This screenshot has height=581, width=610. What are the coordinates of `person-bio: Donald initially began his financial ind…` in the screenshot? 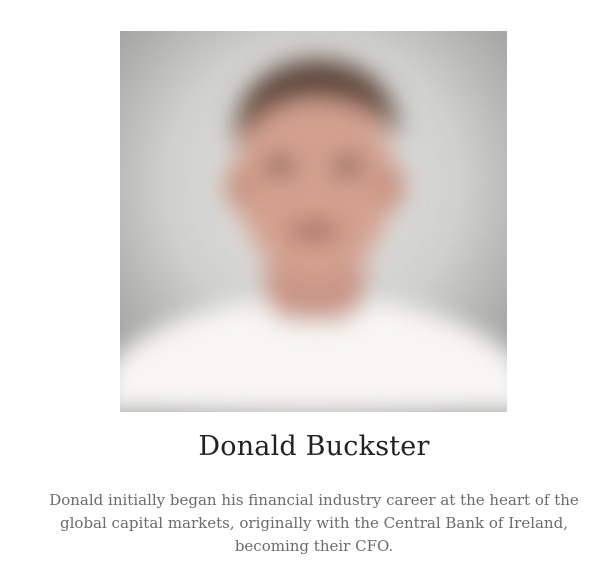 It's located at (314, 523).